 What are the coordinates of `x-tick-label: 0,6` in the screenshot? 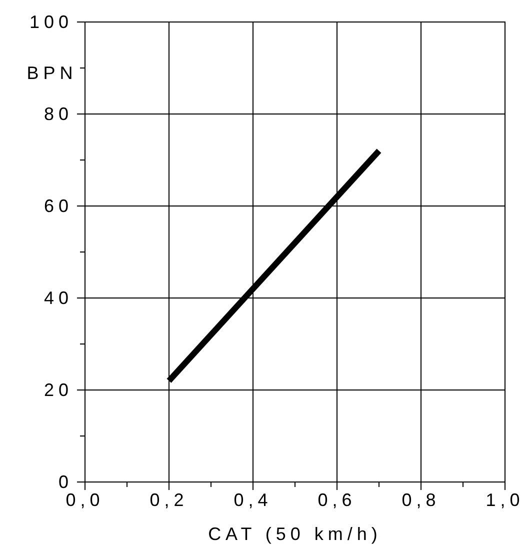 It's located at (337, 500).